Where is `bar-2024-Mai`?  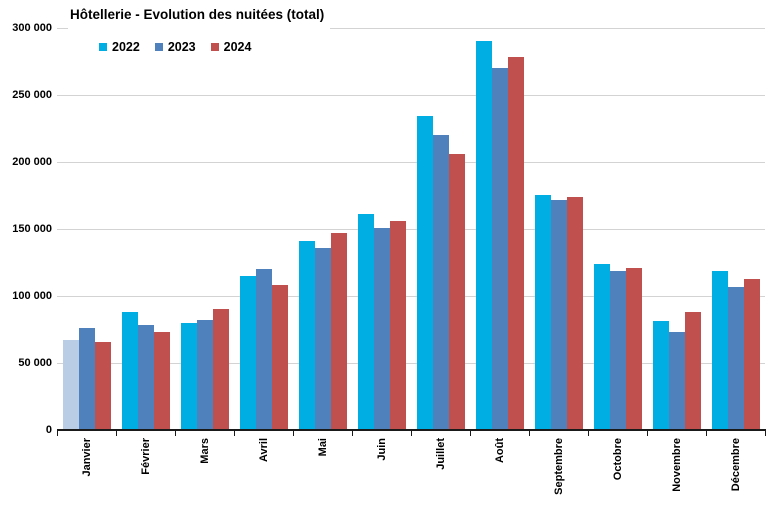
bar-2024-Mai is located at coordinates (338, 331).